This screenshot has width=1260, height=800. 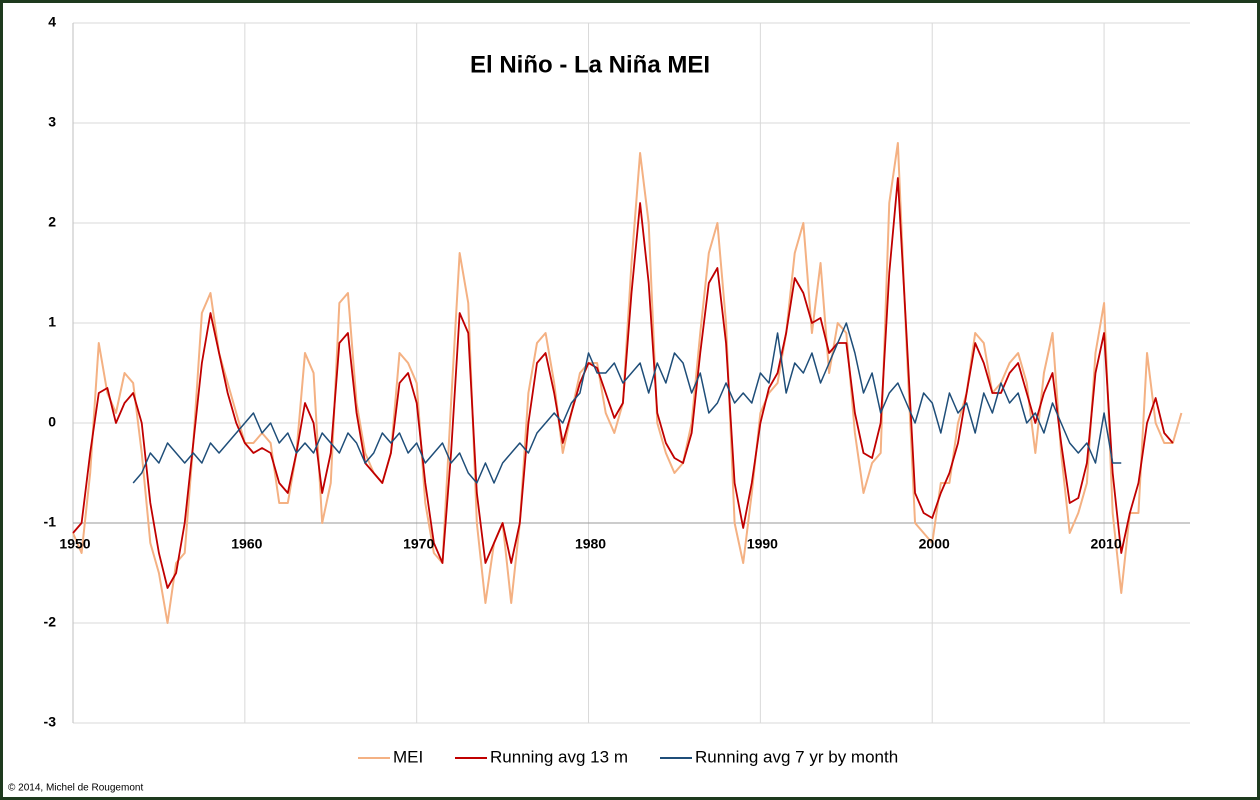 I want to click on y-tick-label: 2, so click(x=52, y=222).